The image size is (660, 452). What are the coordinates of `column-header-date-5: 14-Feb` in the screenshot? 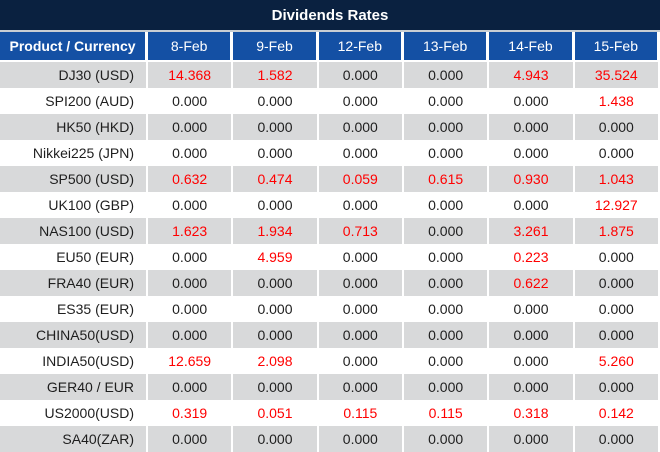 It's located at (532, 46).